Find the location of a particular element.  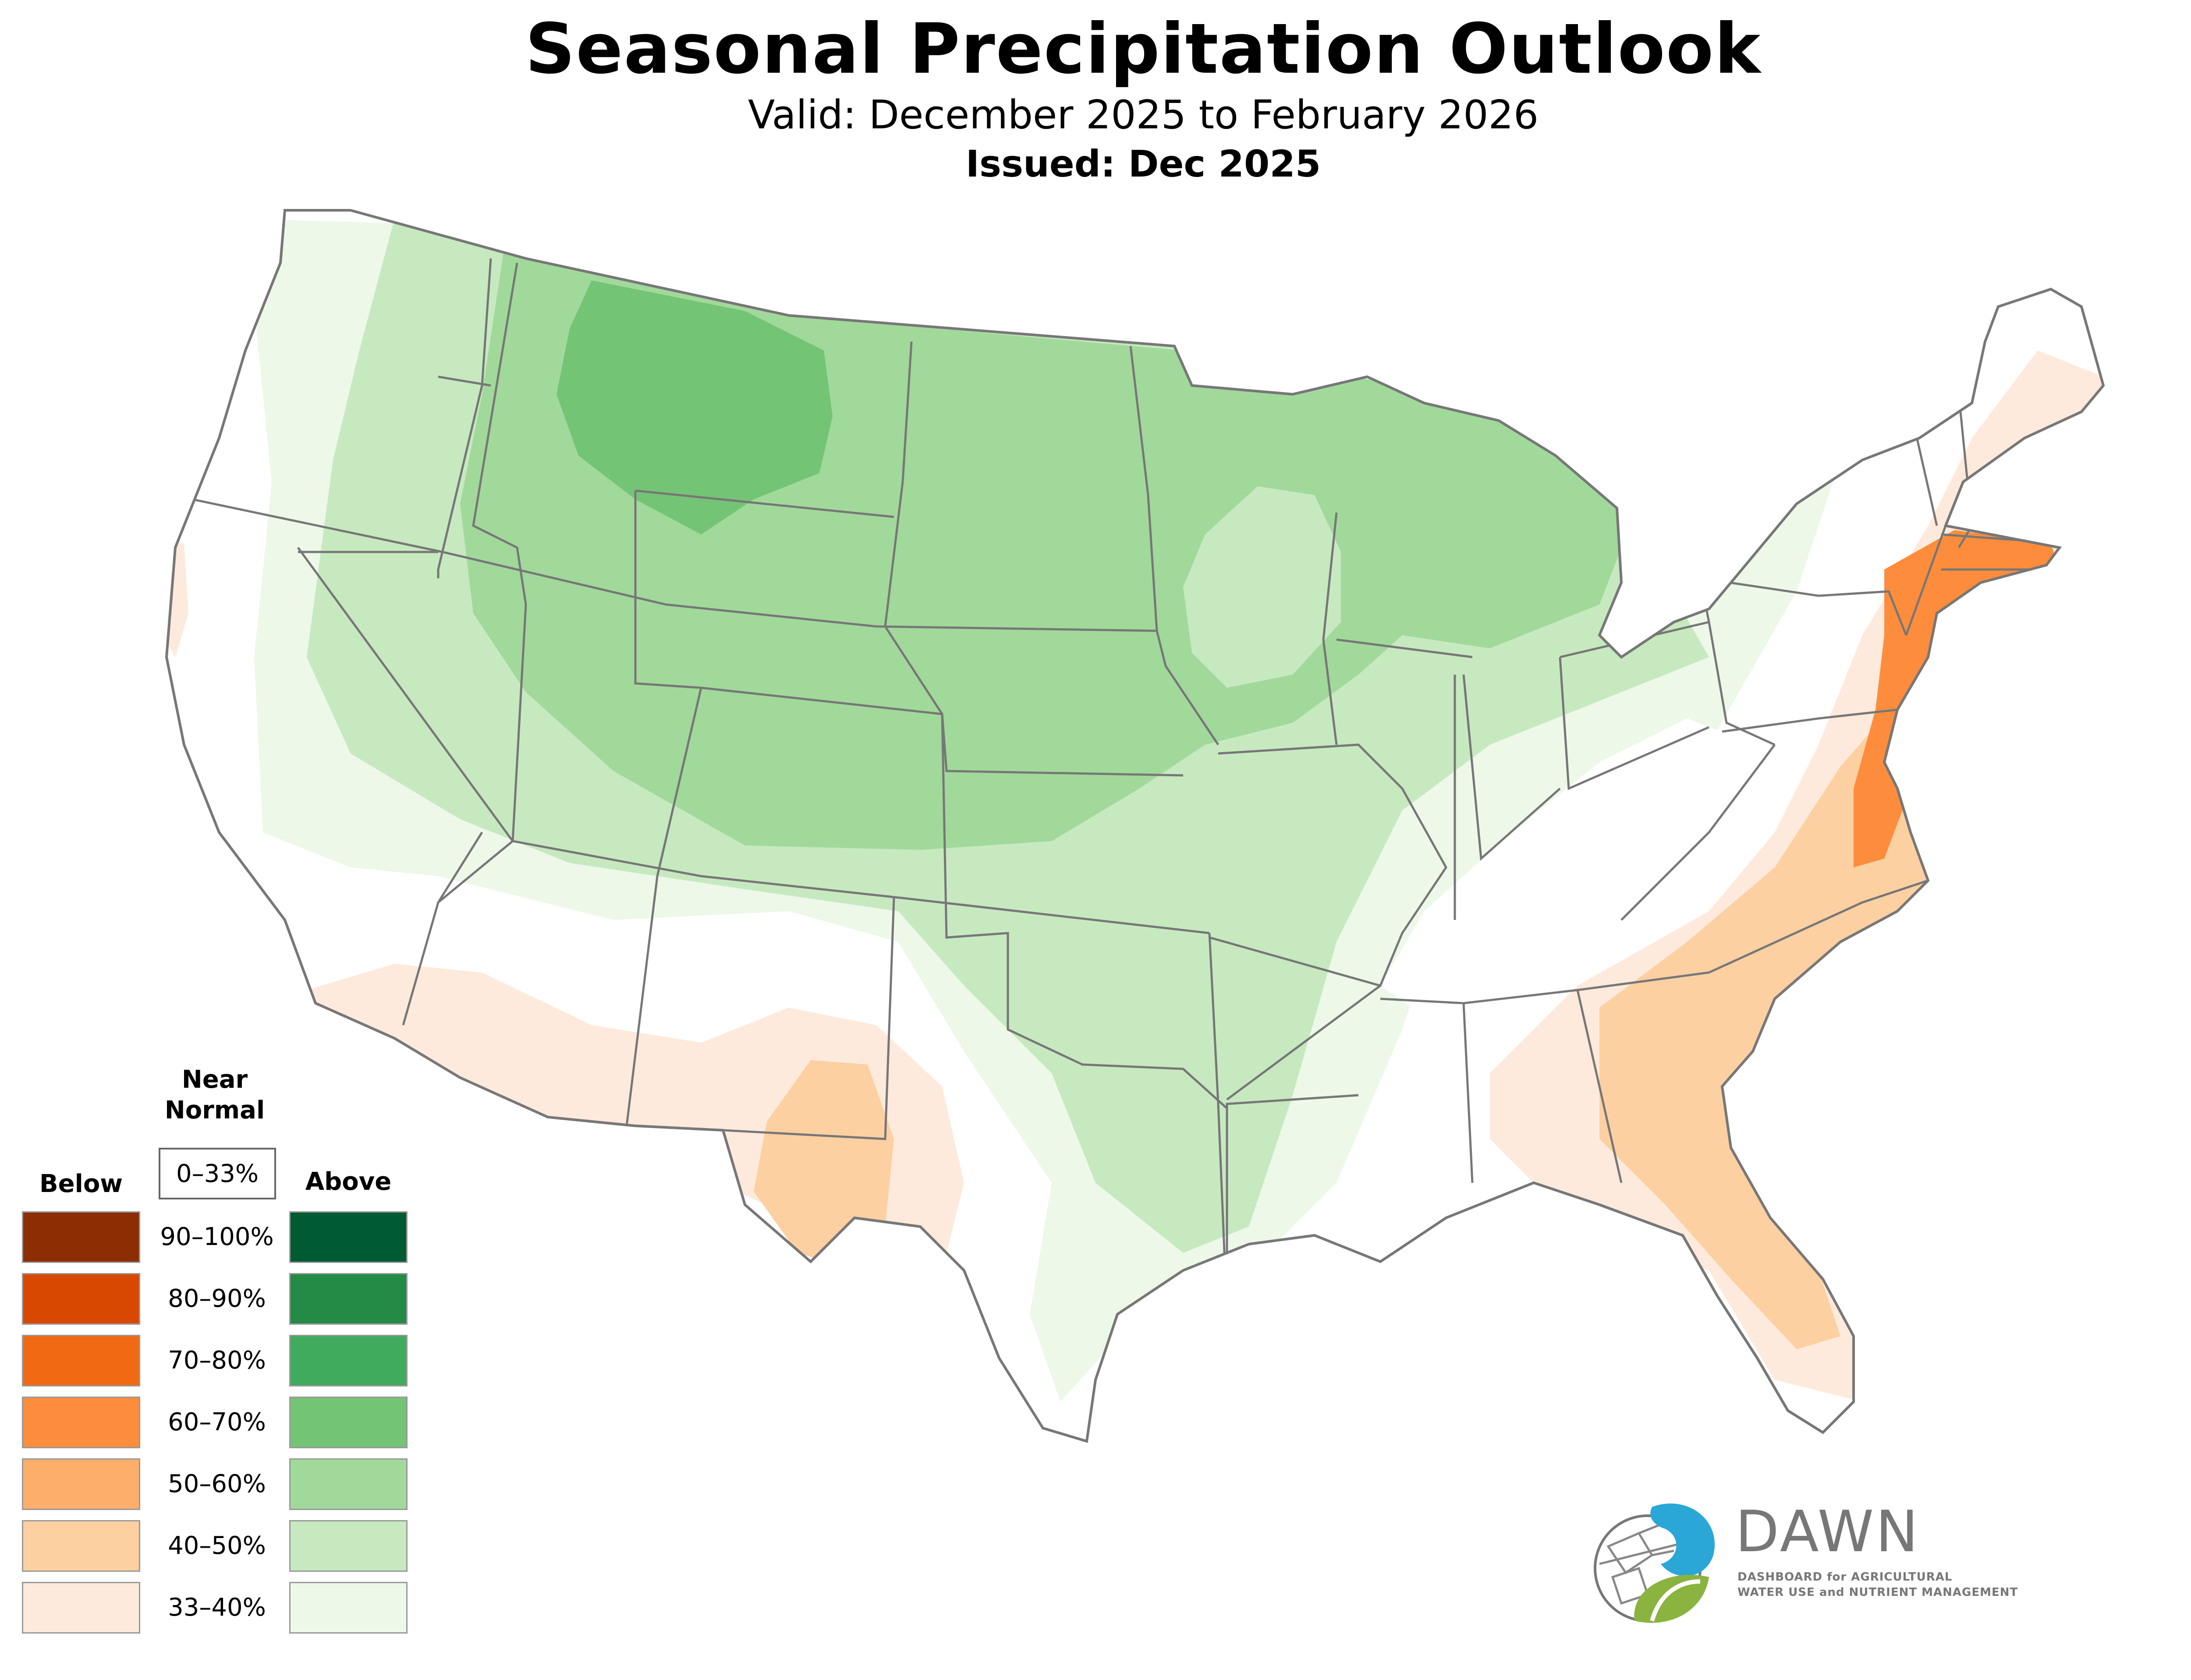

legend-above-heading: Above is located at coordinates (348, 1181).